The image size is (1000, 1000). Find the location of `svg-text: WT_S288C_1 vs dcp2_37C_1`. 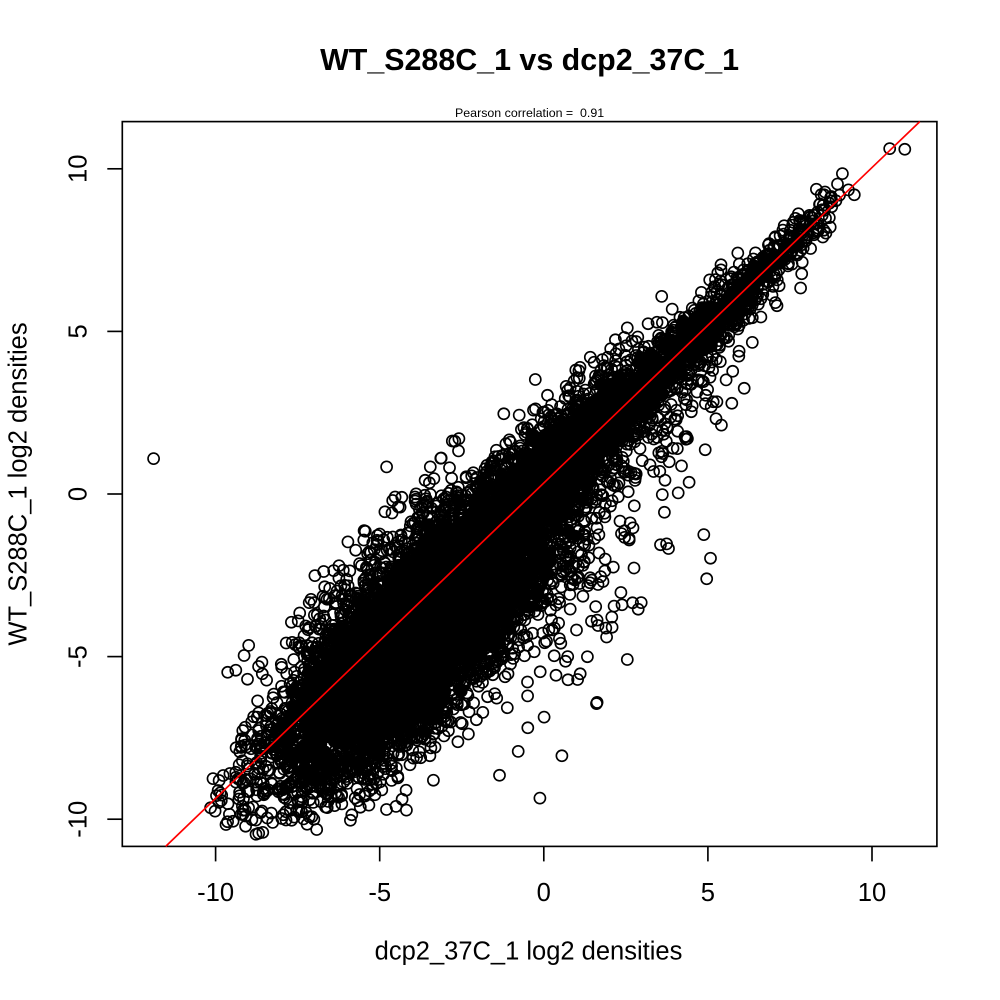

svg-text: WT_S288C_1 vs dcp2_37C_1 is located at coordinates (529, 60).